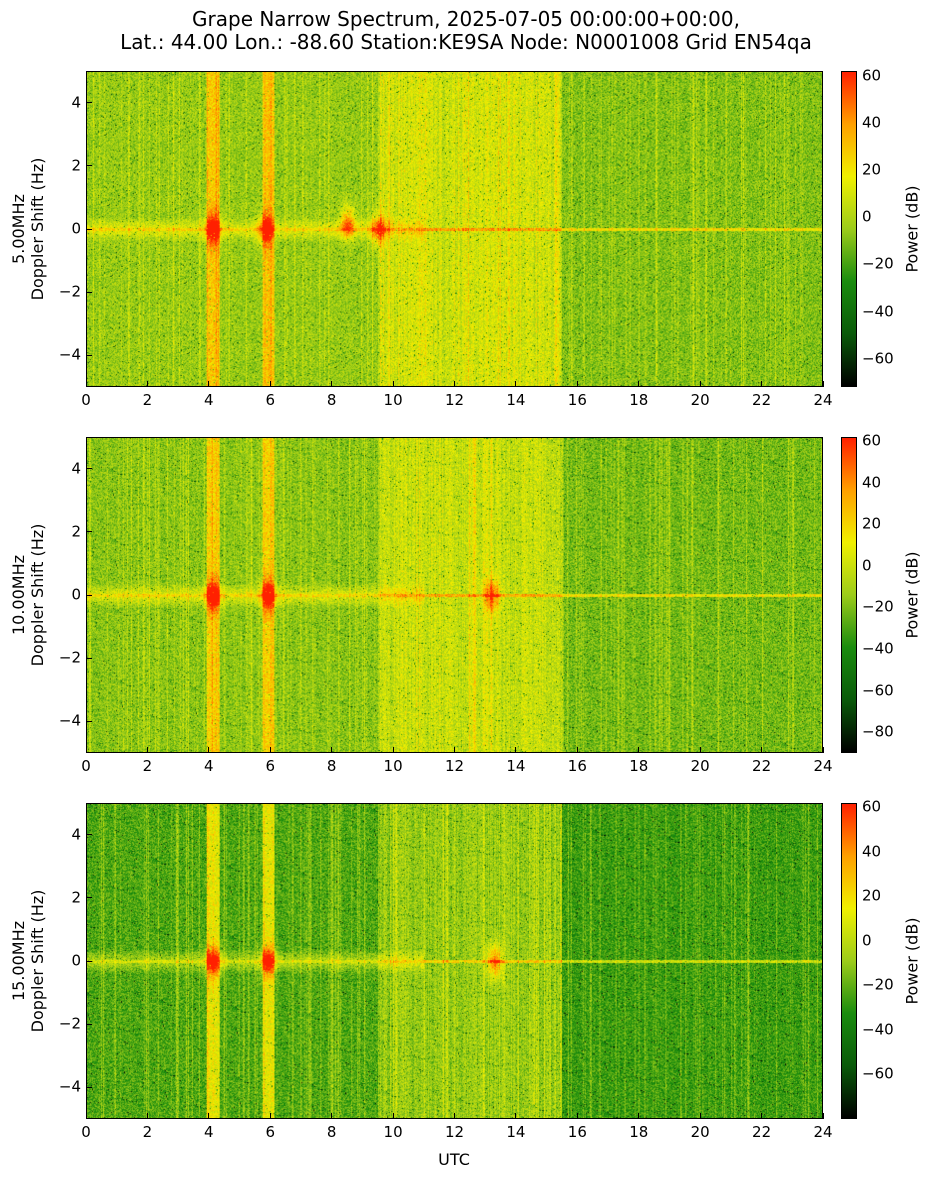 The image size is (932, 1178). Describe the element at coordinates (912, 961) in the screenshot. I see `colorbar-label: Power (dB)` at that location.